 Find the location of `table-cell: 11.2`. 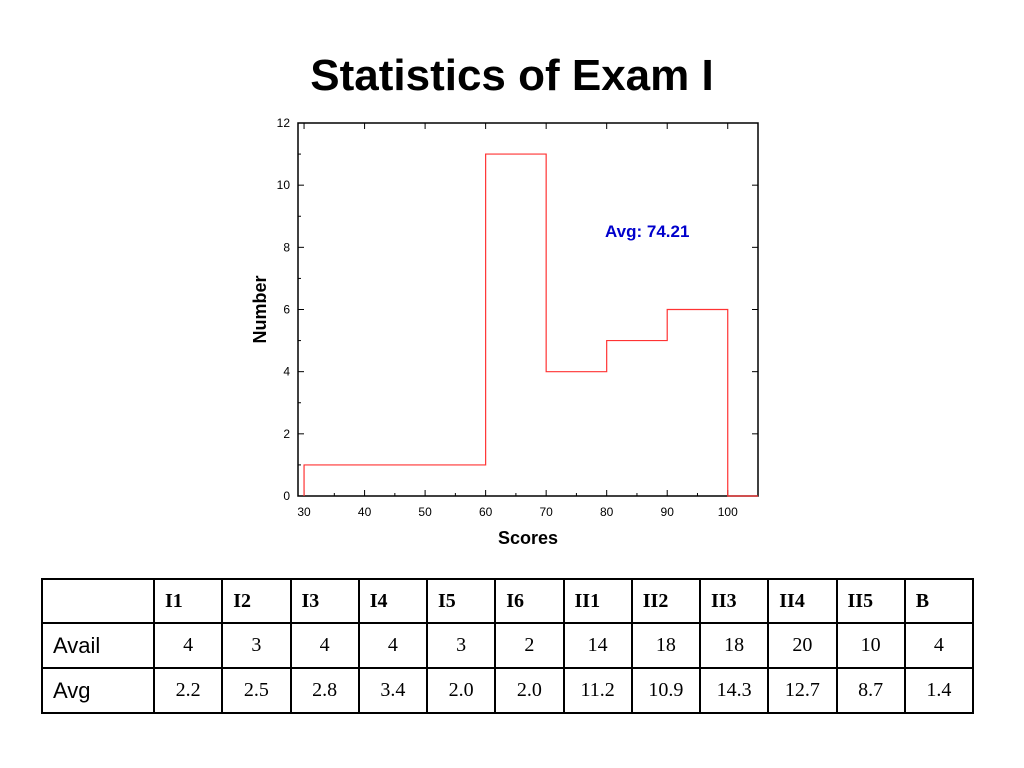

table-cell: 11.2 is located at coordinates (597, 690).